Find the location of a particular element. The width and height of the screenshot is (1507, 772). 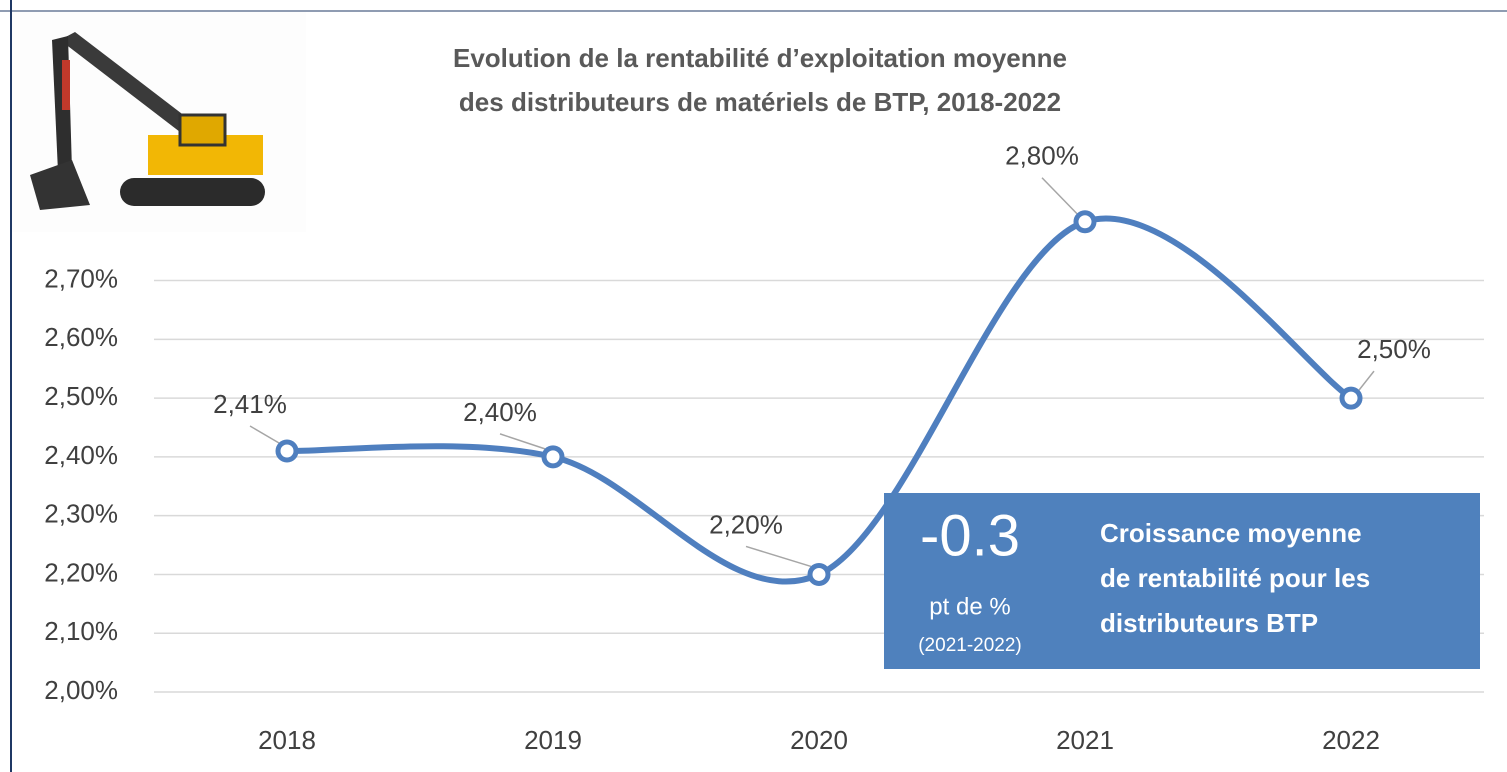

callout-unit: pt de % is located at coordinates (969, 606).